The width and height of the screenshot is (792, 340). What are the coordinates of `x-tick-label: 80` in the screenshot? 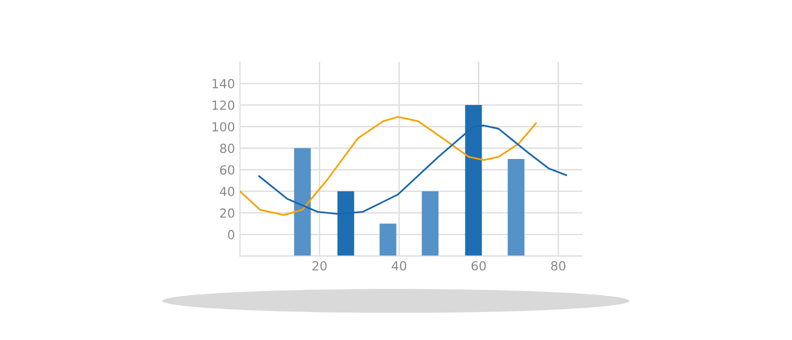 It's located at (558, 266).